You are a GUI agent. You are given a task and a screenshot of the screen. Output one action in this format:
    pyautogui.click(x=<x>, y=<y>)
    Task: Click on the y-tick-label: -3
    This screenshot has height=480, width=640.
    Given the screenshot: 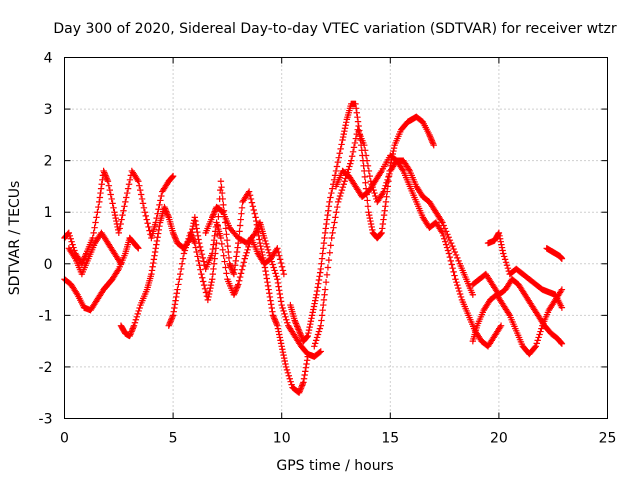 What is the action you would take?
    pyautogui.click(x=46, y=420)
    